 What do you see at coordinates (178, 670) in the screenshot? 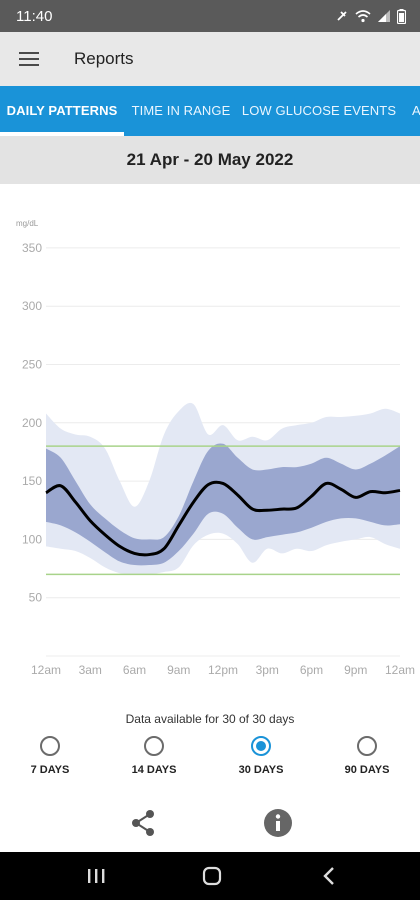
I see `x-tick-label: 9am` at bounding box center [178, 670].